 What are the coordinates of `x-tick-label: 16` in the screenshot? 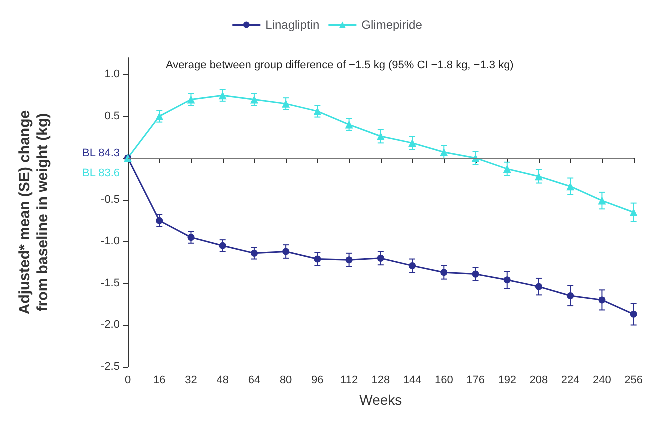 It's located at (159, 380).